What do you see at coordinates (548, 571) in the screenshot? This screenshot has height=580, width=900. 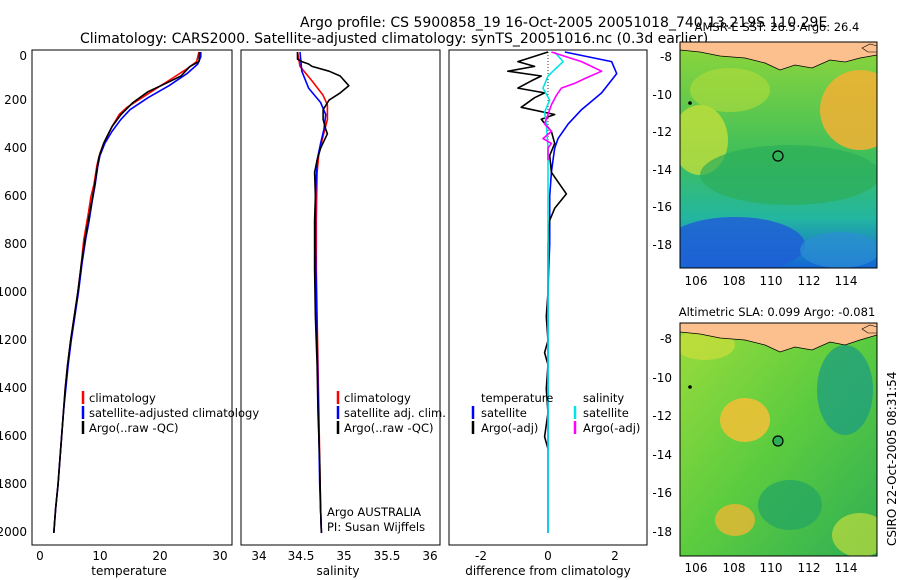 I see `difference-x-label: difference from climatology` at bounding box center [548, 571].